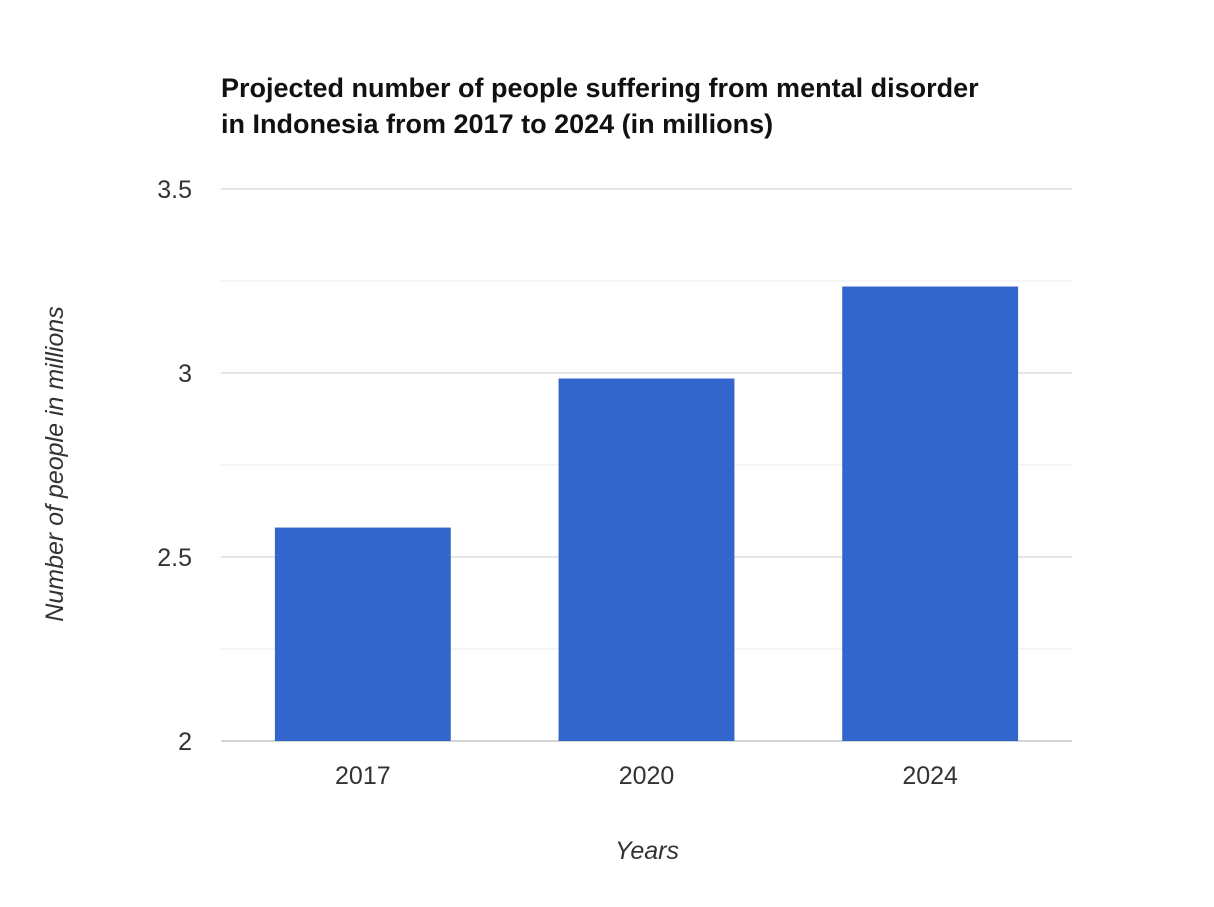 Image resolution: width=1214 pixels, height=907 pixels. Describe the element at coordinates (185, 374) in the screenshot. I see `y-tick-label: 3` at that location.